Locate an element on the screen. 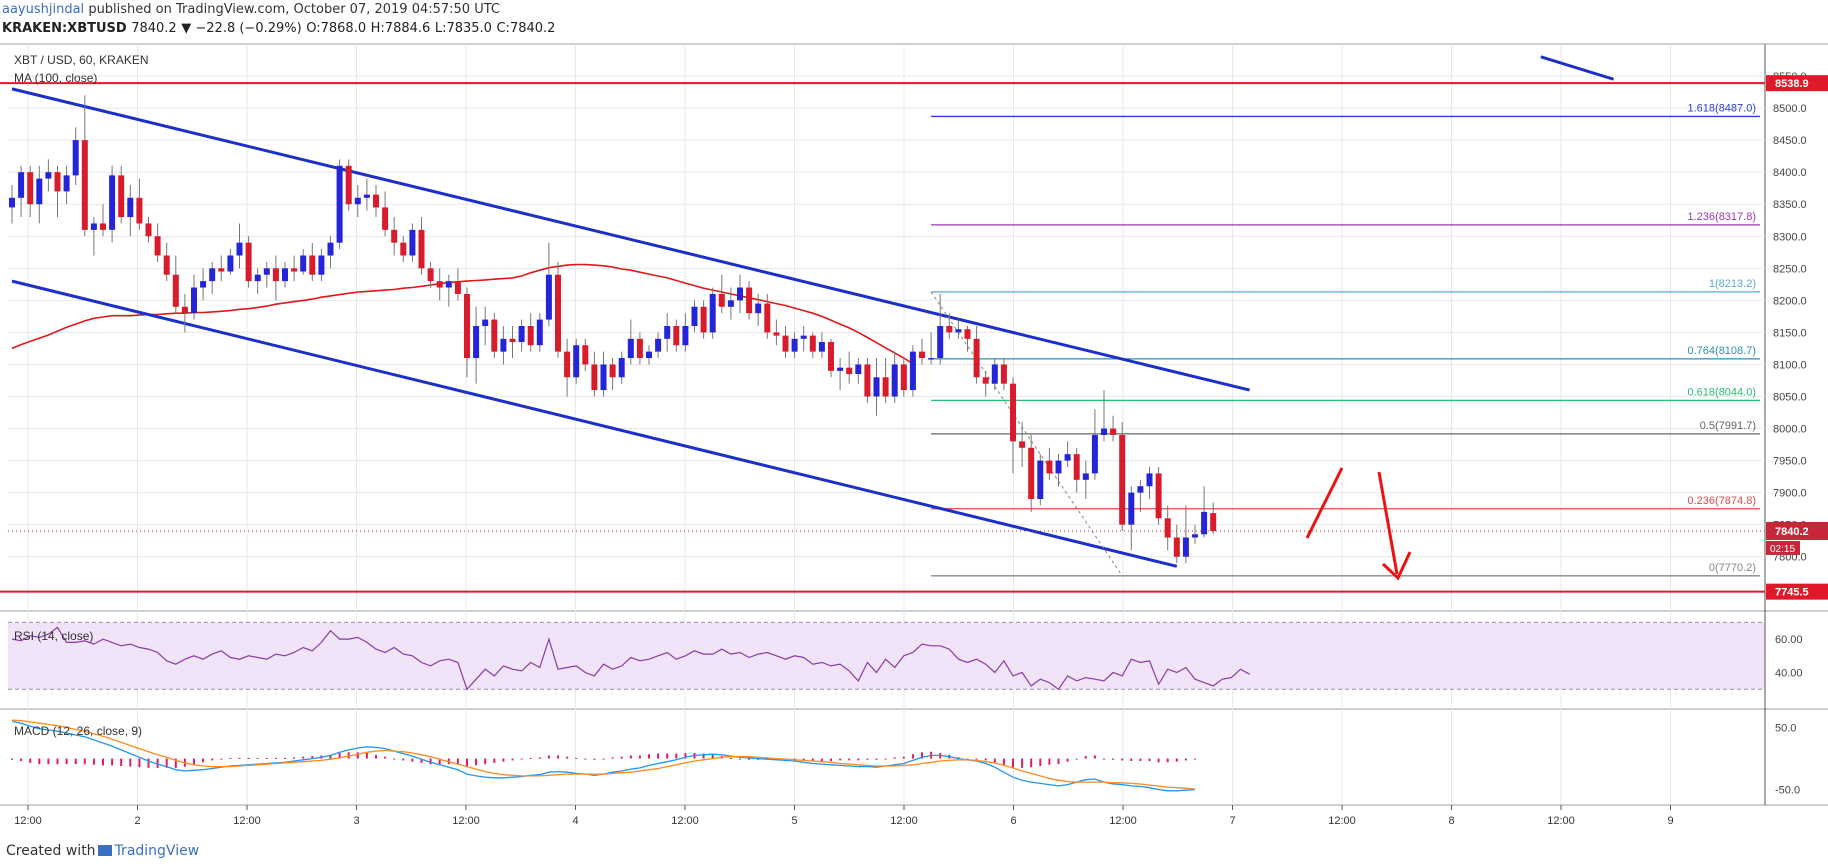  author-link: aayushjindal is located at coordinates (43, 9).